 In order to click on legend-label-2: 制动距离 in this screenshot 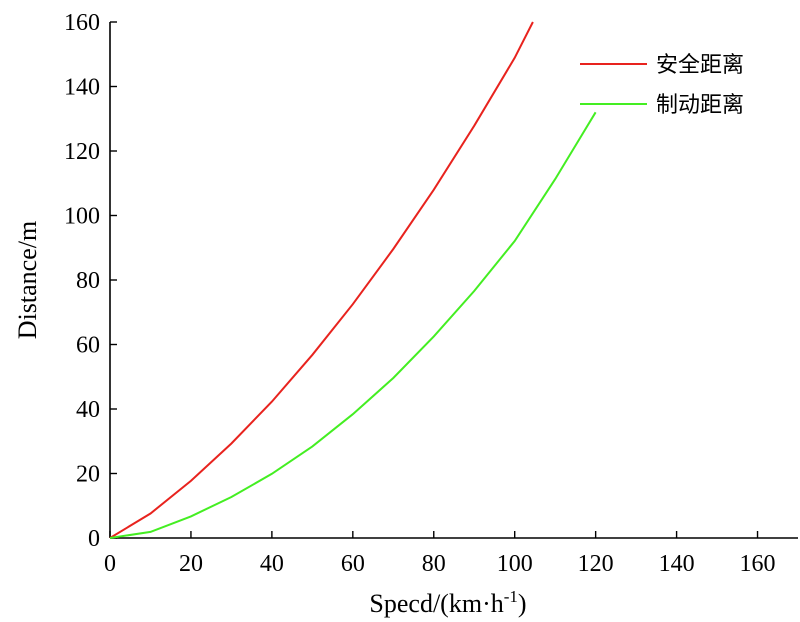, I will do `click(700, 105)`.